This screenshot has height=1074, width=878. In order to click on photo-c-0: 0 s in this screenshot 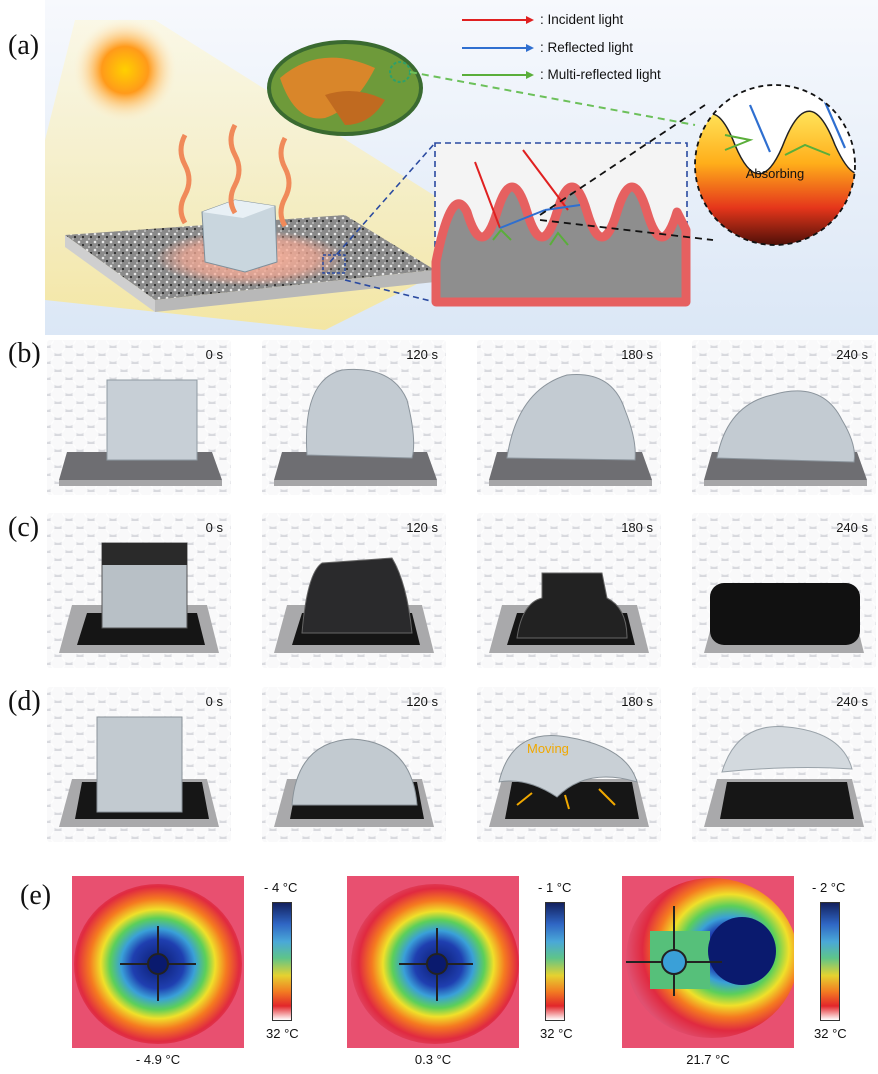, I will do `click(139, 590)`.